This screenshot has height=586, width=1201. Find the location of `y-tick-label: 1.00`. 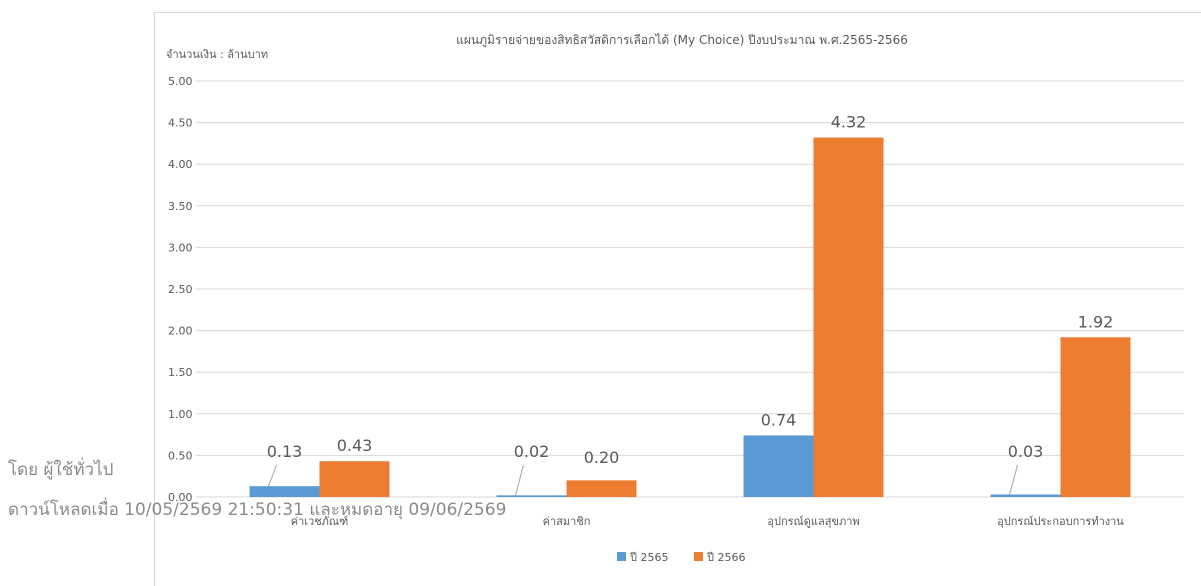

y-tick-label: 1.00 is located at coordinates (180, 414).